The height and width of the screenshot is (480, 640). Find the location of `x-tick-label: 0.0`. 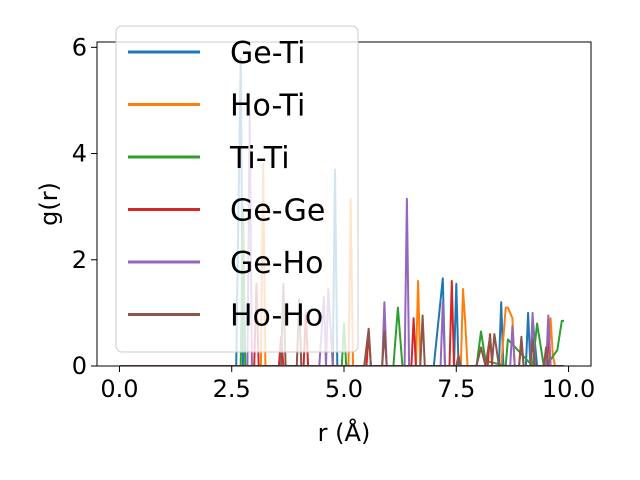

x-tick-label: 0.0 is located at coordinates (119, 389).